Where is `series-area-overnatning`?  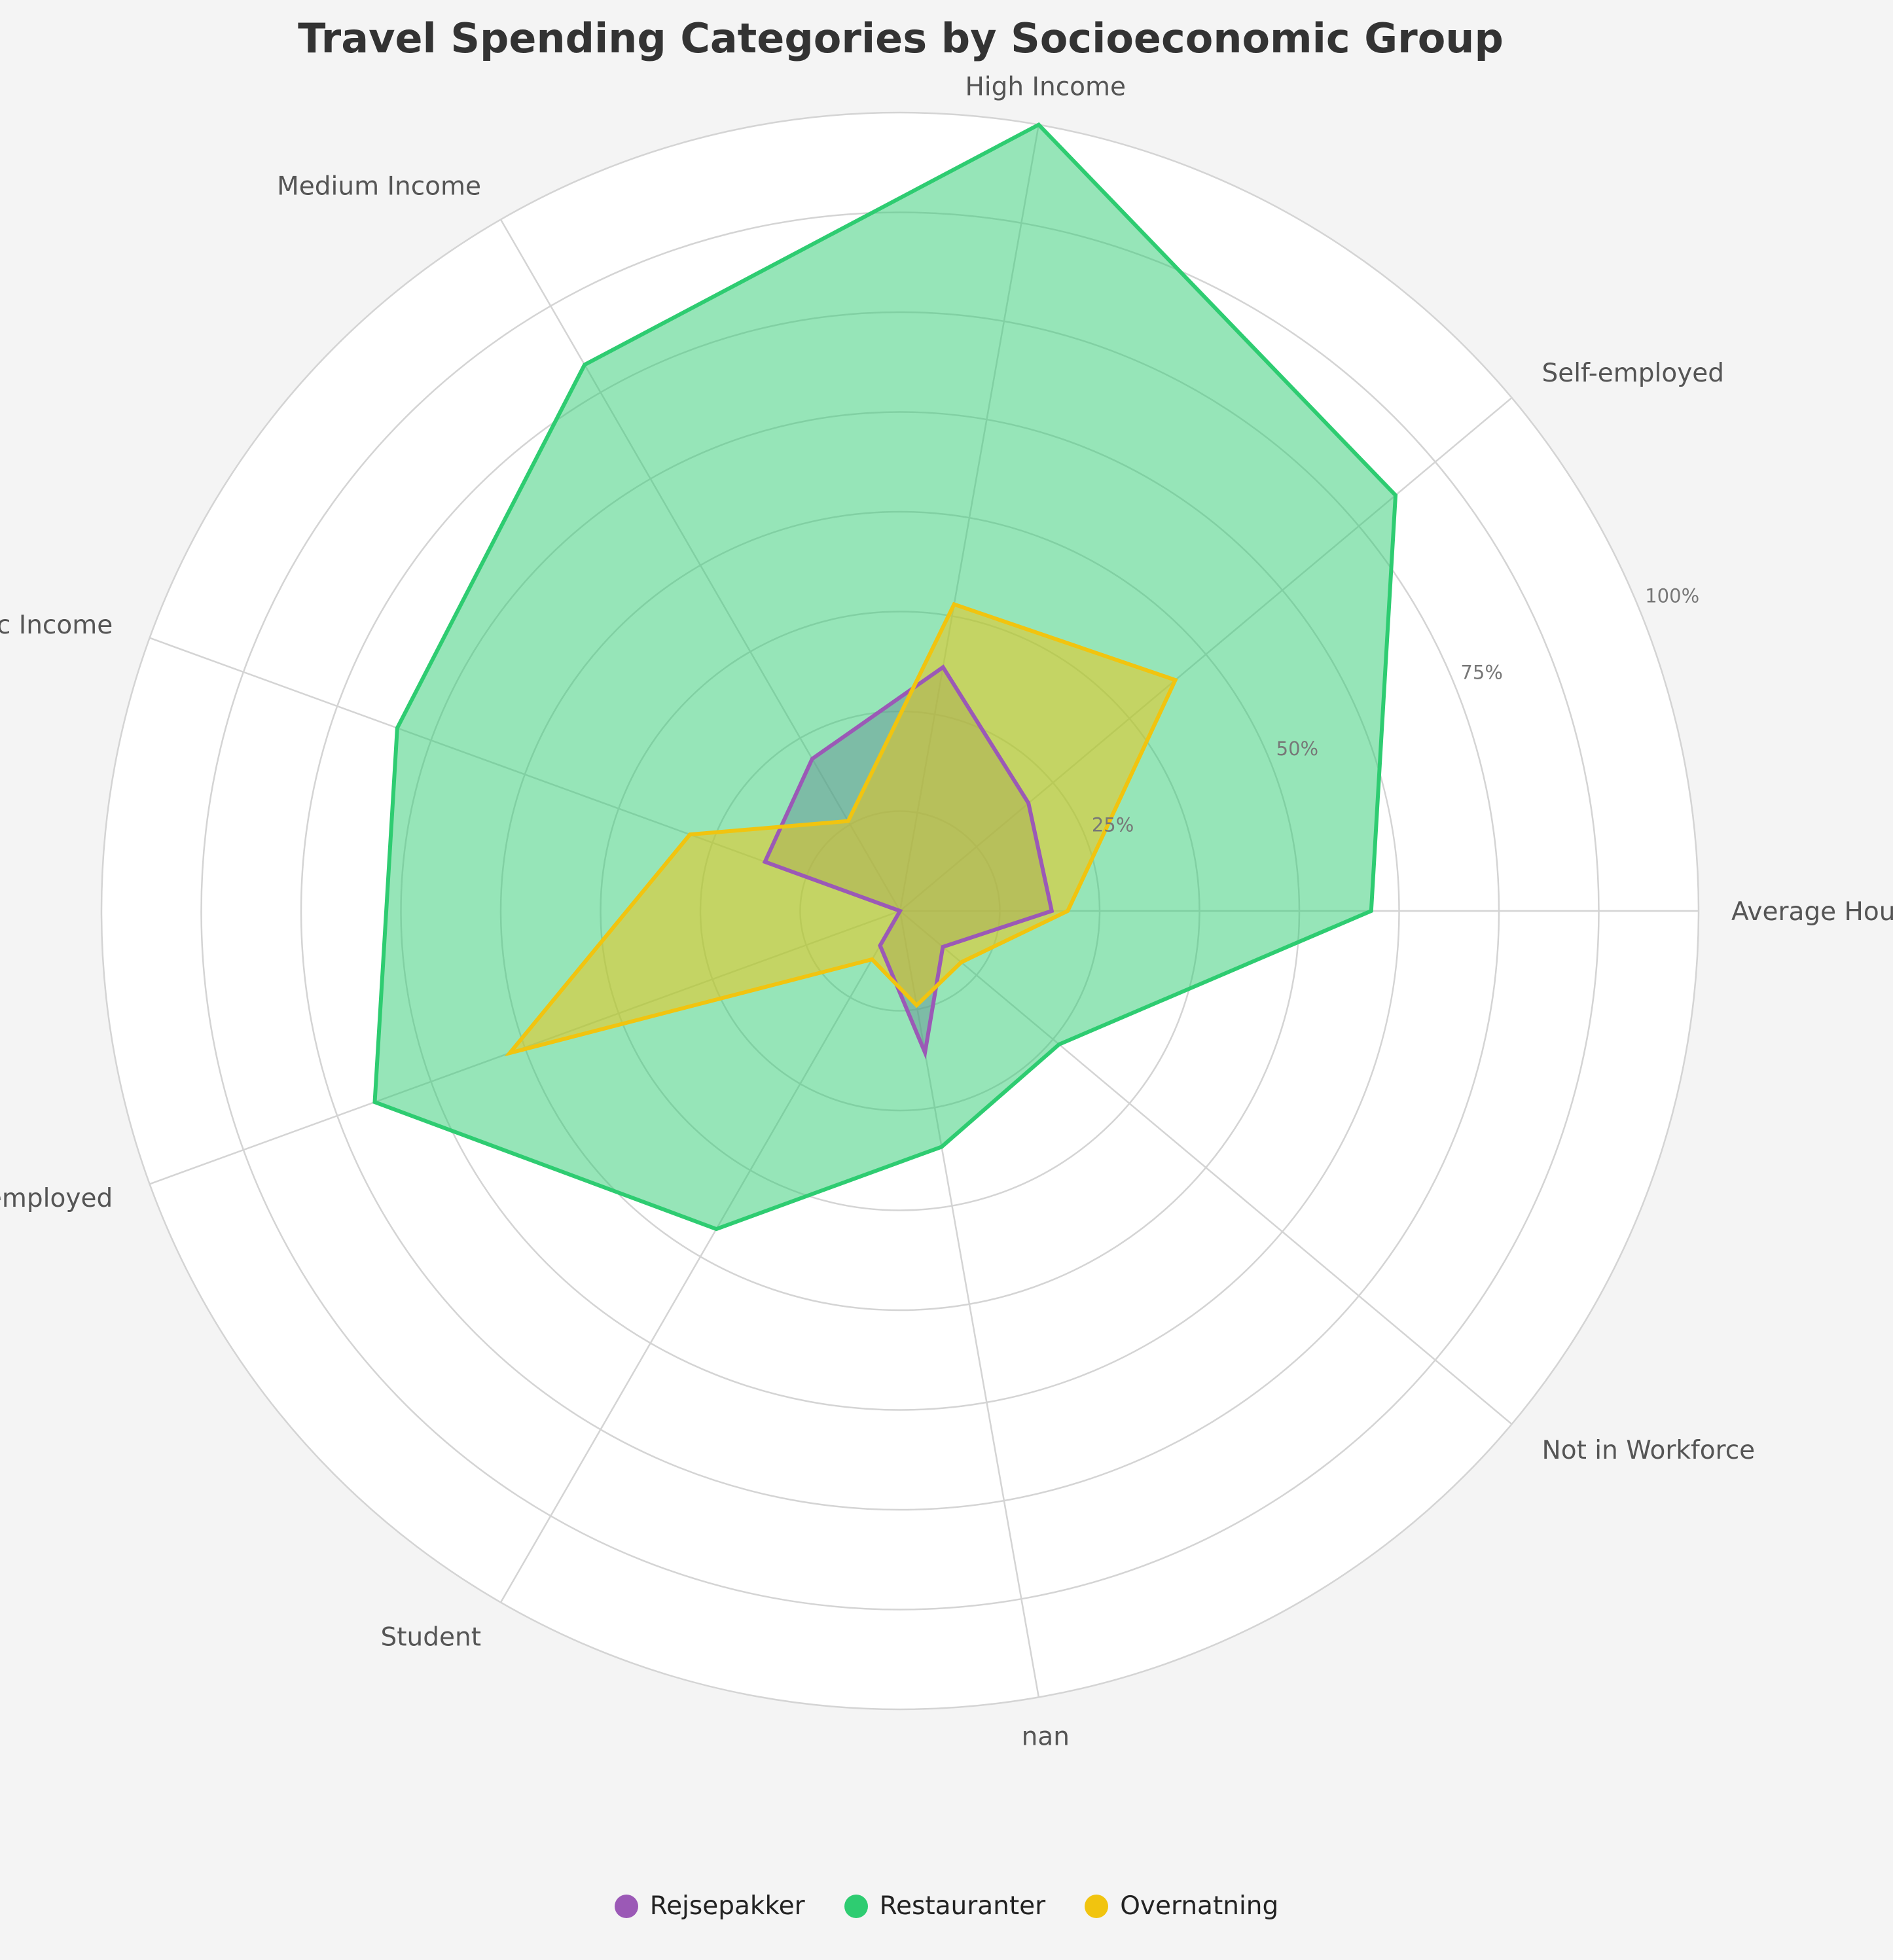
series-area-overnatning is located at coordinates (843, 828).